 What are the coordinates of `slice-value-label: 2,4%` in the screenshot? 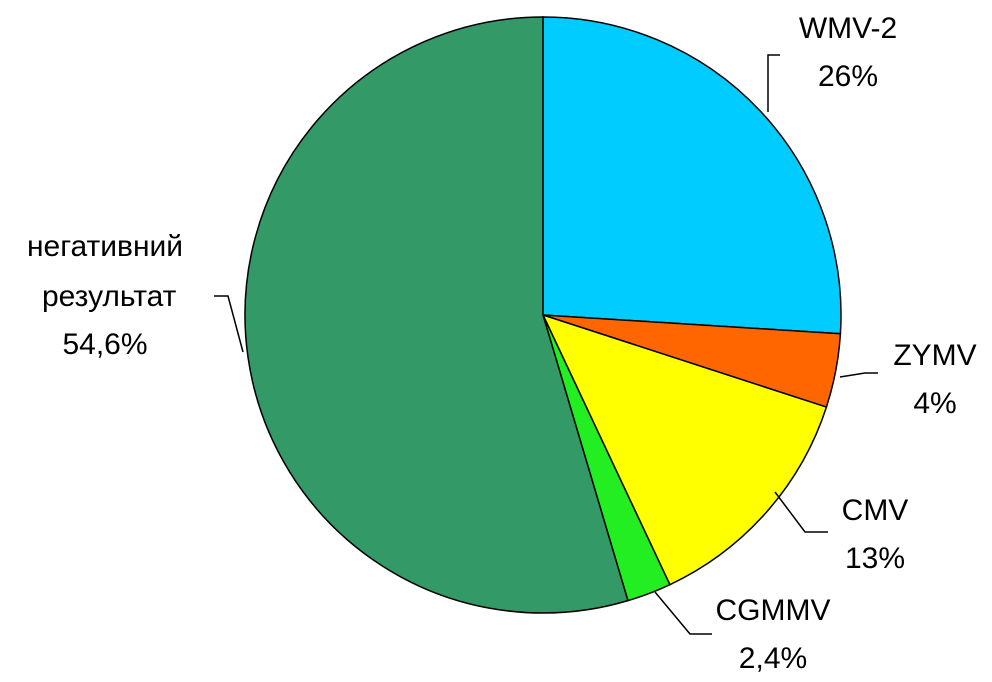 It's located at (773, 658).